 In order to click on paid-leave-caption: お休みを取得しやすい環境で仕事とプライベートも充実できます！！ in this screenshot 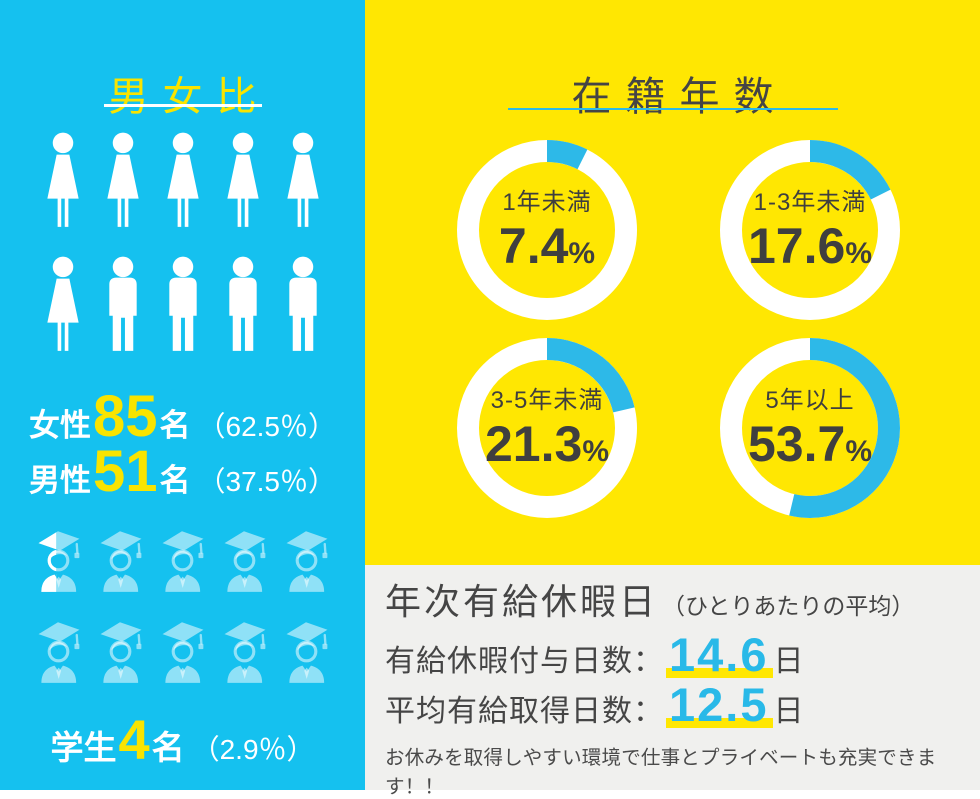, I will do `click(661, 772)`.